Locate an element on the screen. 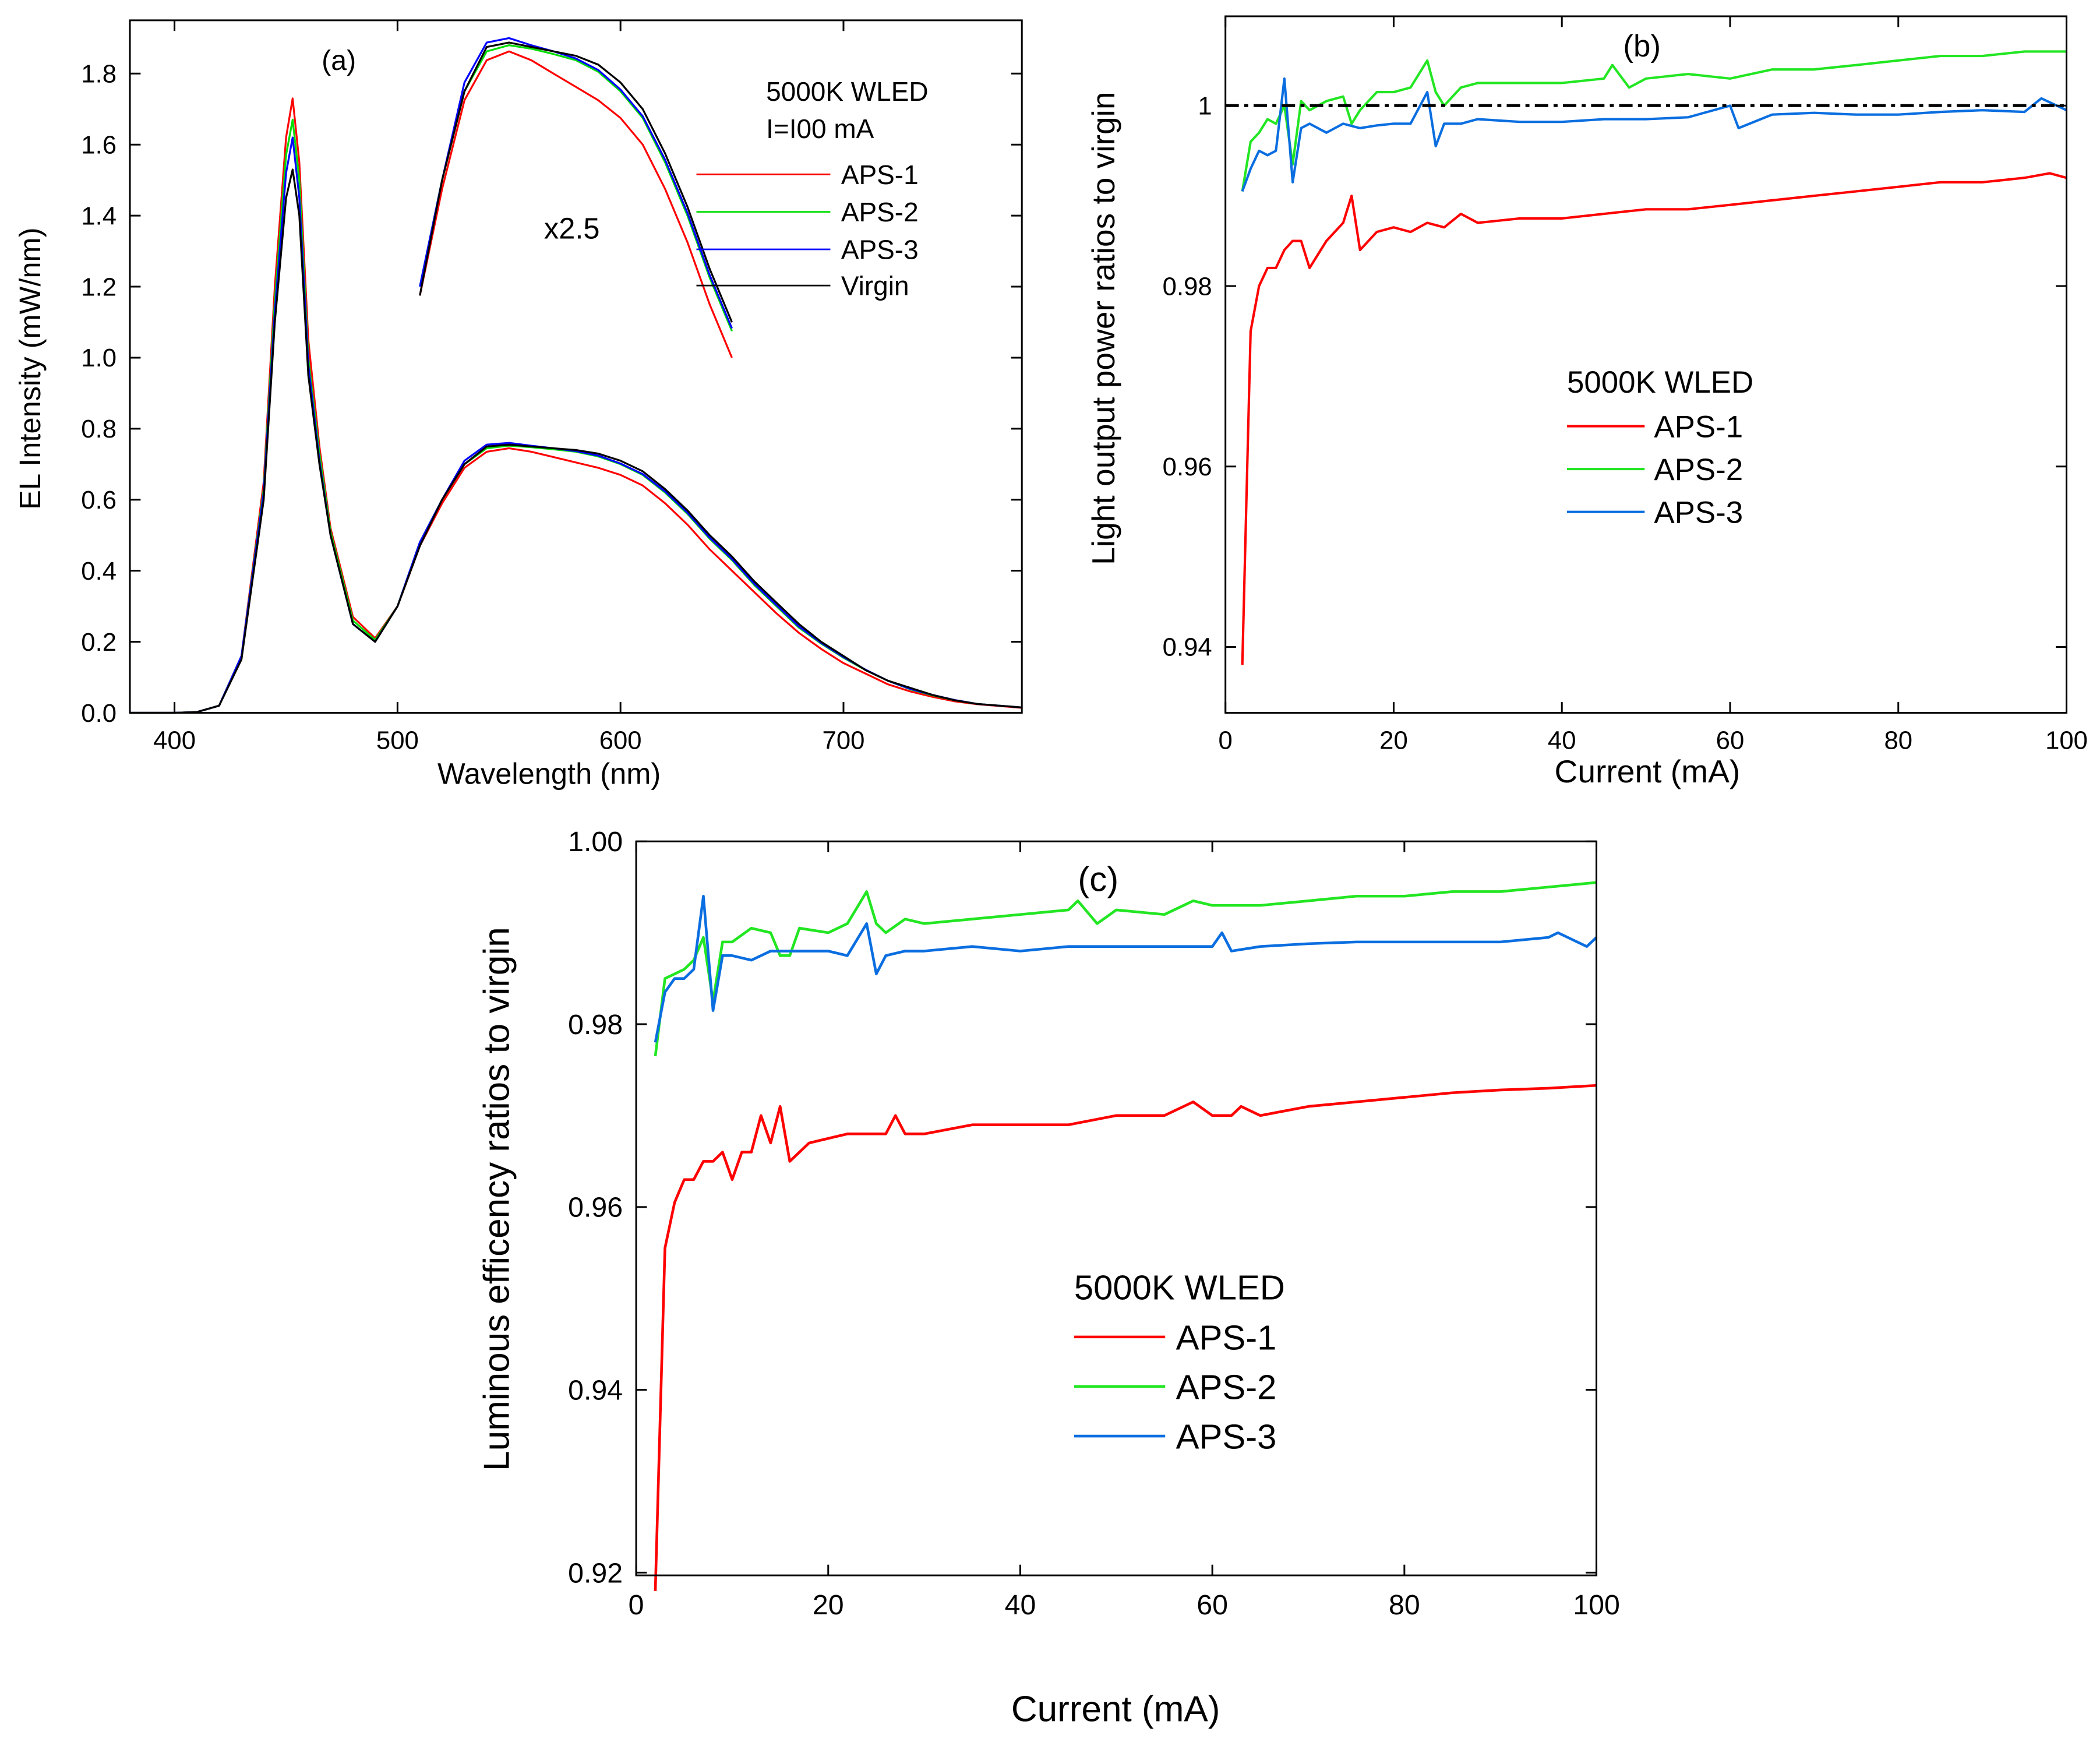  y-tick-label: 1.6 is located at coordinates (99, 145).